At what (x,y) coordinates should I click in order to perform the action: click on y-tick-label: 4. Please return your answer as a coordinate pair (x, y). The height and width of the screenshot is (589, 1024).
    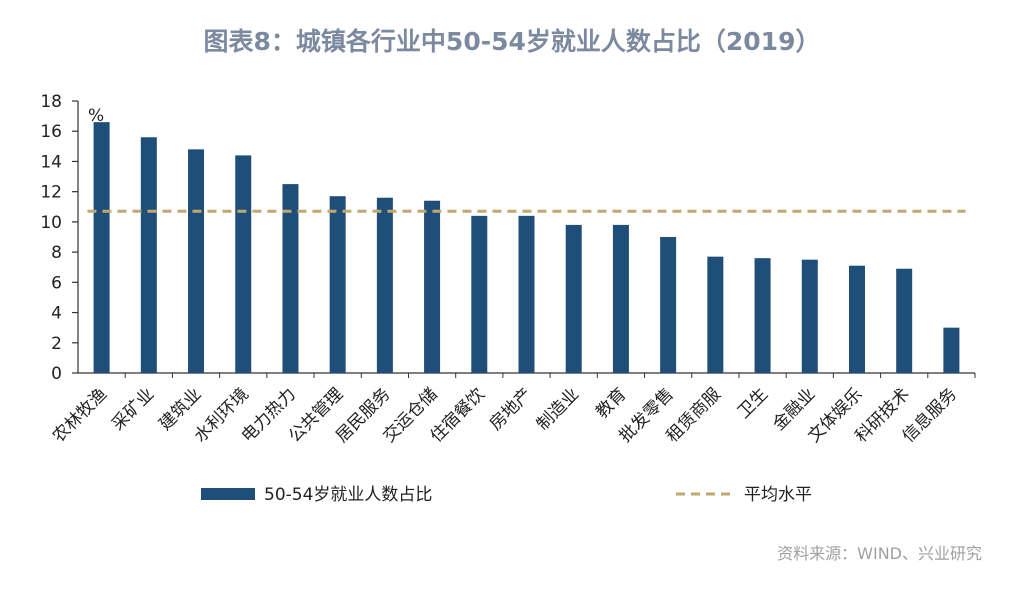
    Looking at the image, I should click on (56, 314).